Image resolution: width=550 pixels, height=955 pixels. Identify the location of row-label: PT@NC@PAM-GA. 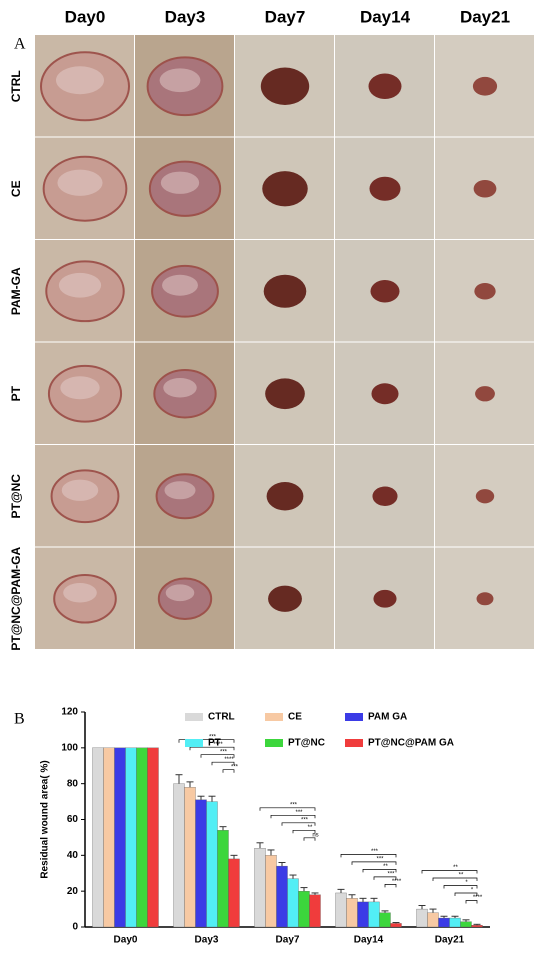
(16, 598).